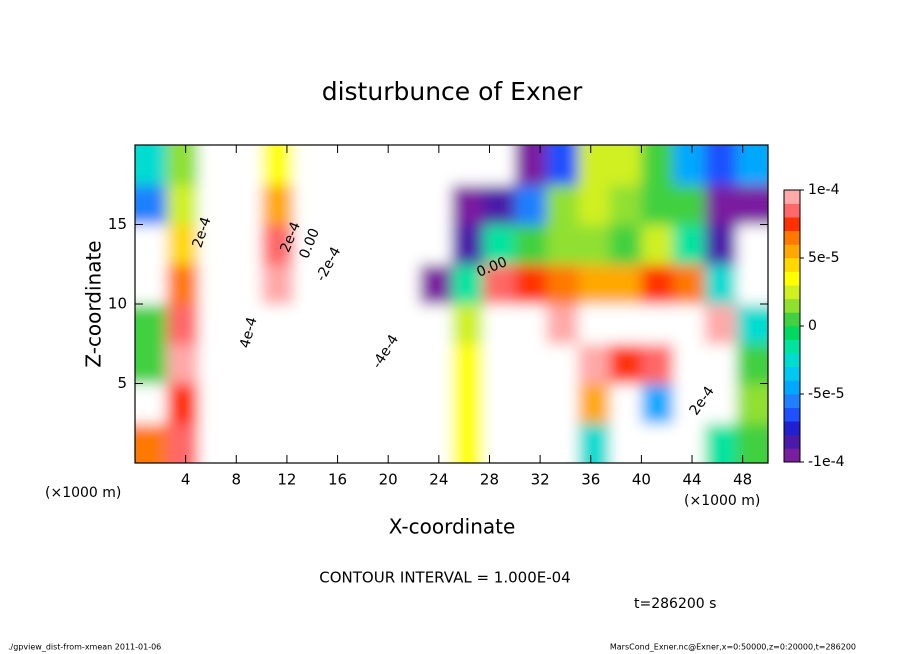 The width and height of the screenshot is (904, 654). What do you see at coordinates (83, 493) in the screenshot?
I see `x-unit-left: (×1000 m)` at bounding box center [83, 493].